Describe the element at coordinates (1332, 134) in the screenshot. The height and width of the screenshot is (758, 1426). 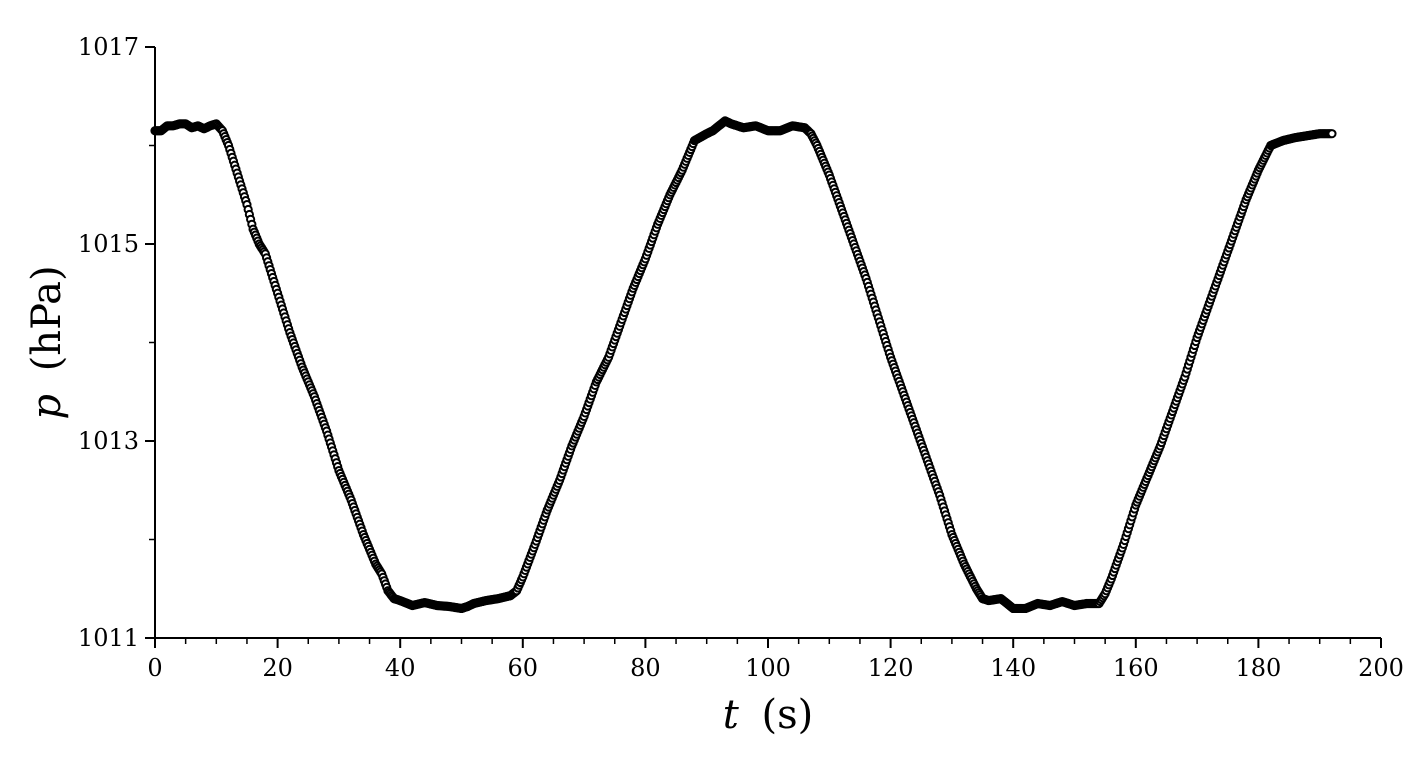
I see `data-point` at that location.